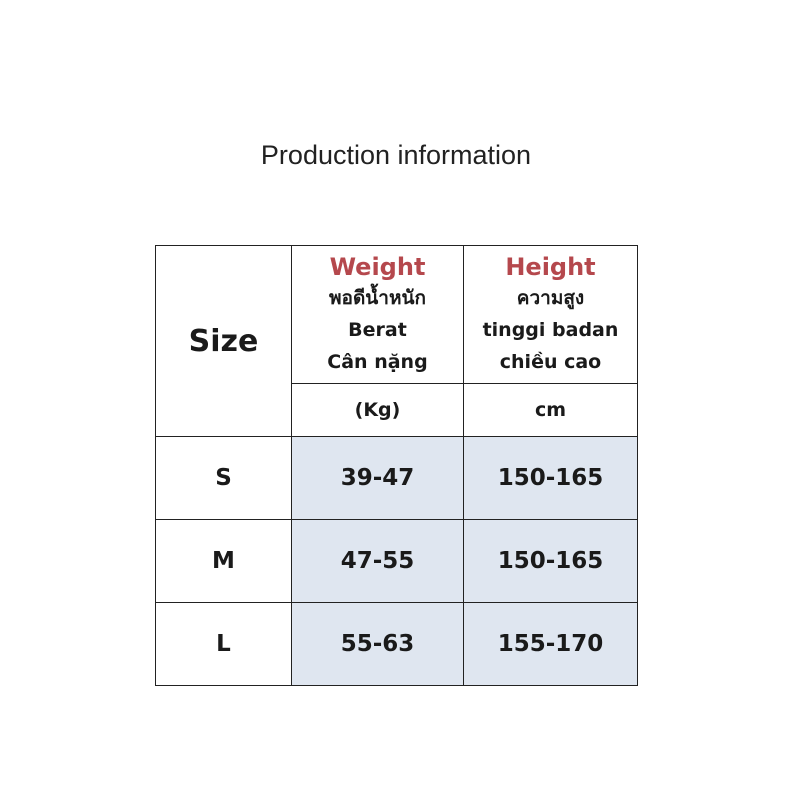 This screenshot has height=800, width=800. I want to click on weight-cell: 47-55, so click(377, 561).